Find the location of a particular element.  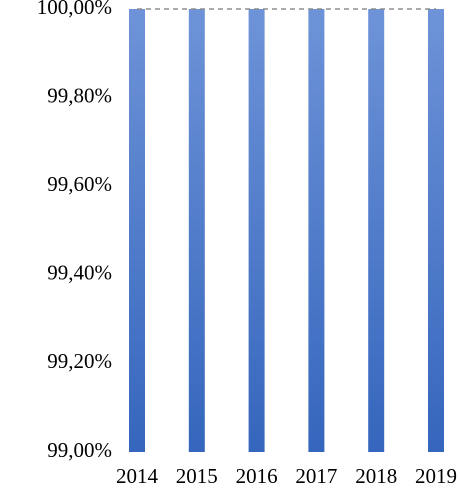

x-tick-label: 2019 is located at coordinates (436, 476).